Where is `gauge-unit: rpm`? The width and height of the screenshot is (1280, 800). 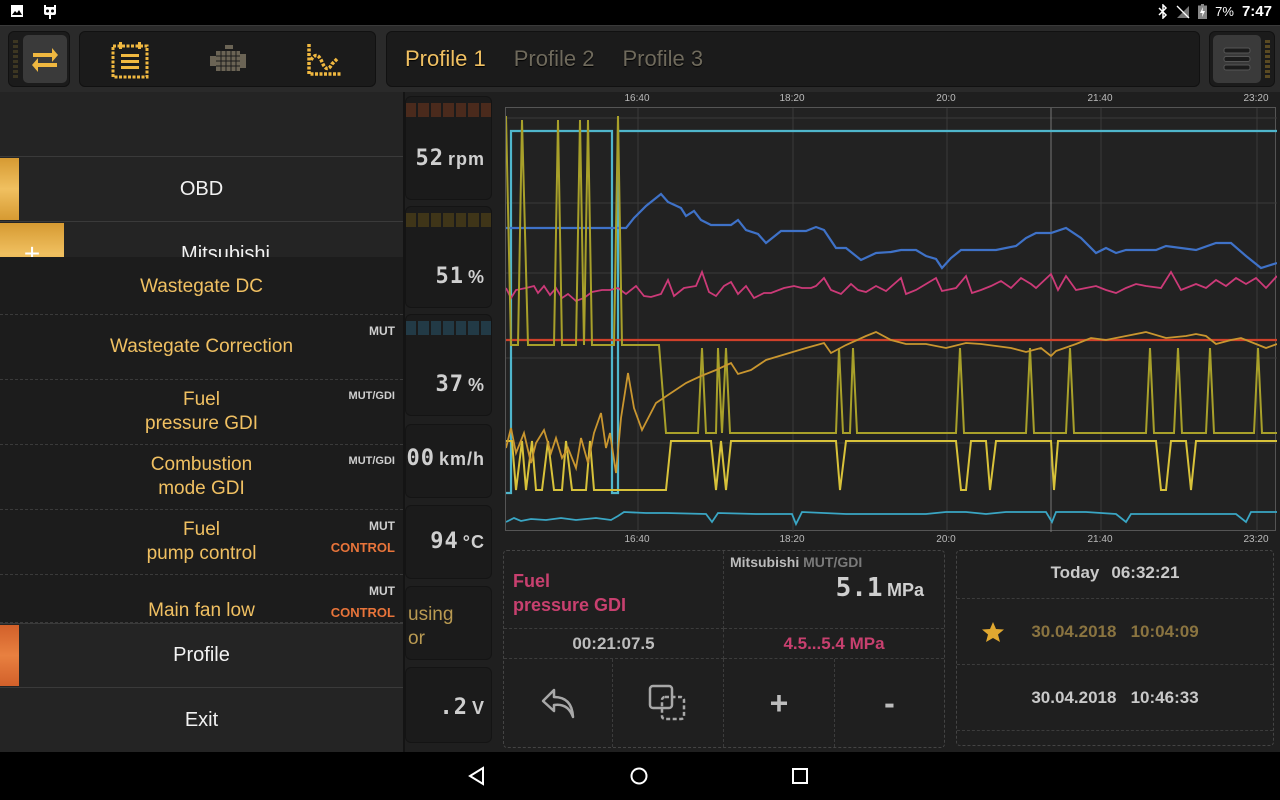
gauge-unit: rpm is located at coordinates (466, 159).